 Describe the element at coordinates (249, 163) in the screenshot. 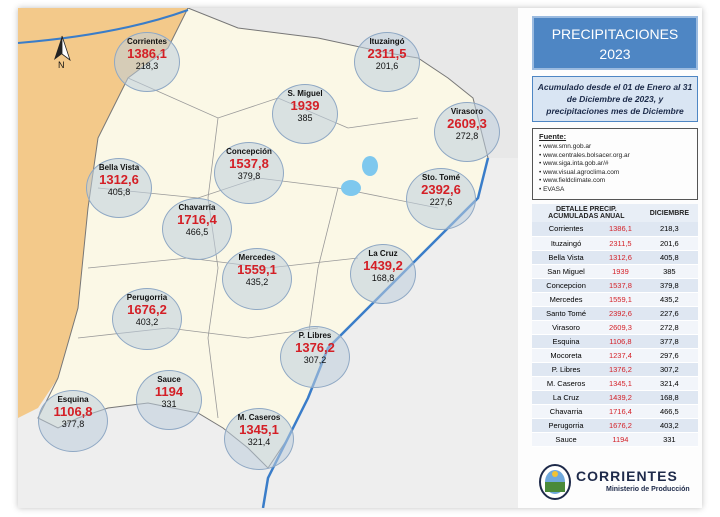

I see `bubble-annual: 1537,8` at that location.